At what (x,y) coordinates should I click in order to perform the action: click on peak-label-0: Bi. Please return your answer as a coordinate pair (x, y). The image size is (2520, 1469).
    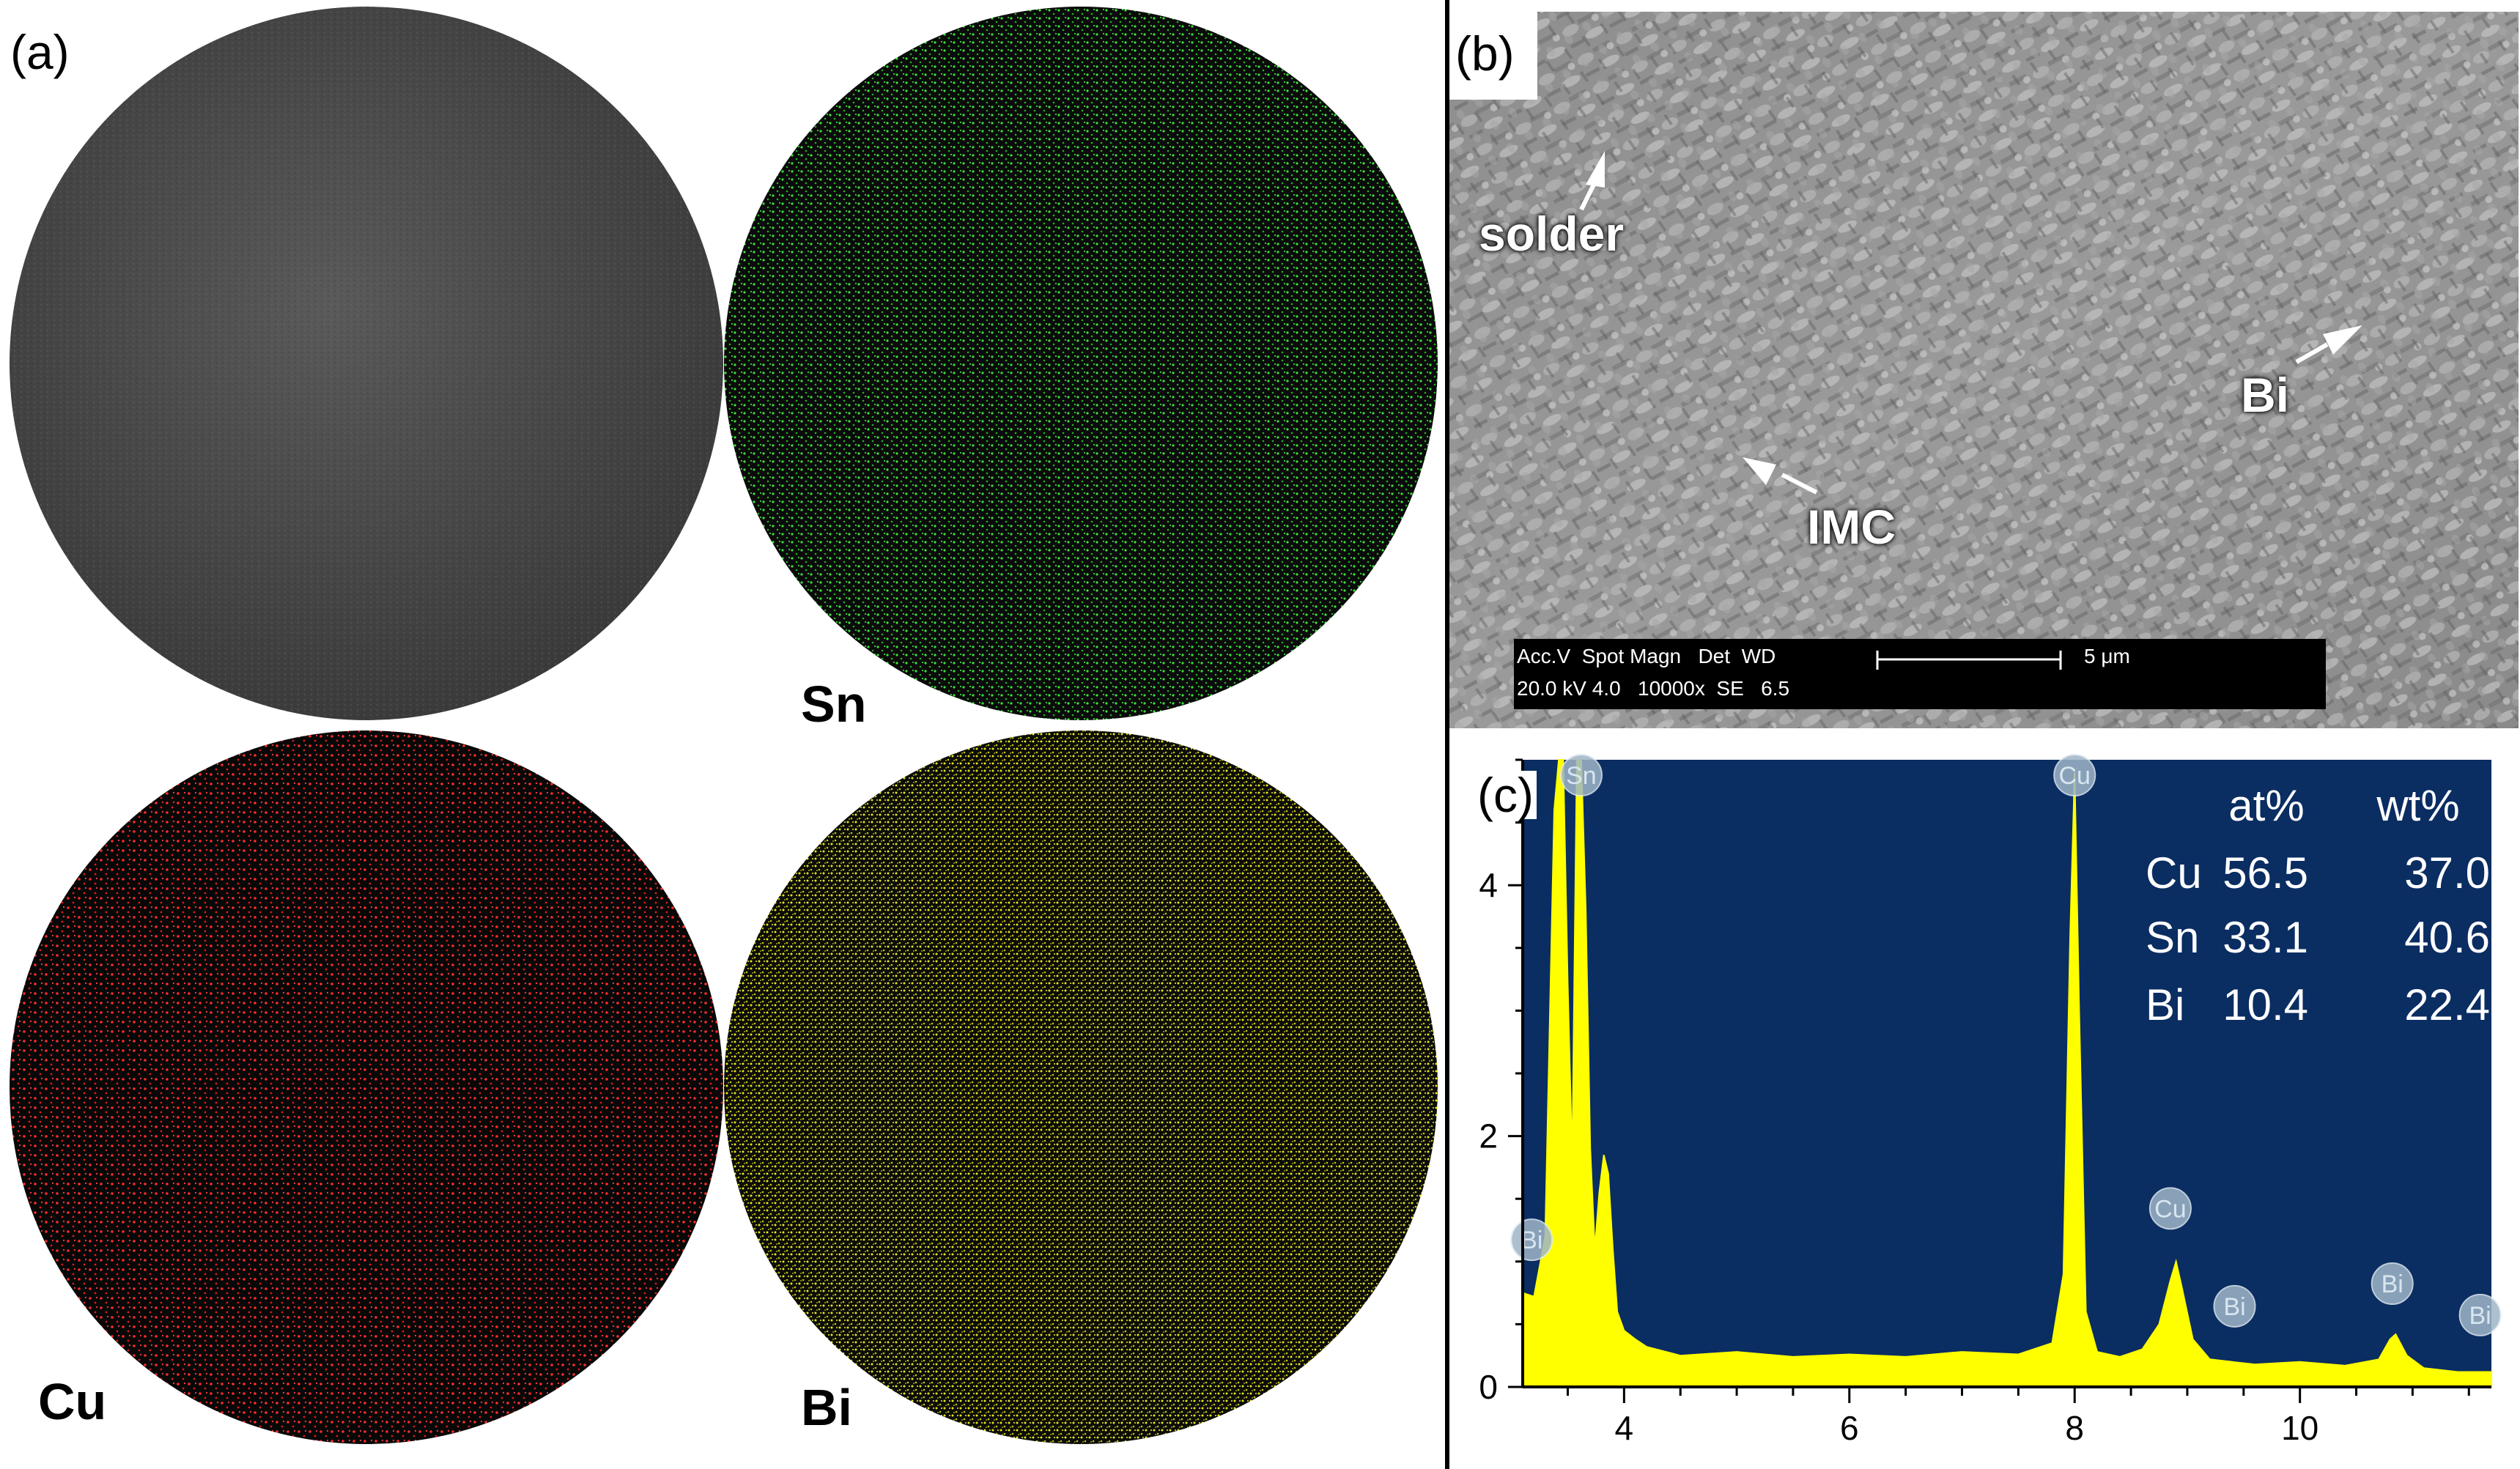
    Looking at the image, I should click on (1531, 1240).